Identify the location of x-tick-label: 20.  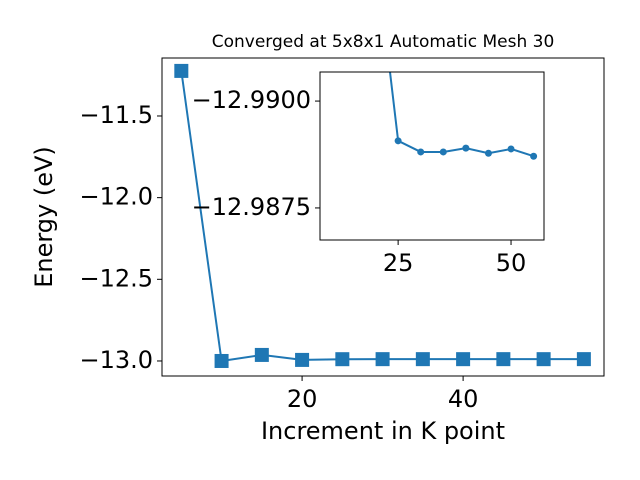
(302, 399).